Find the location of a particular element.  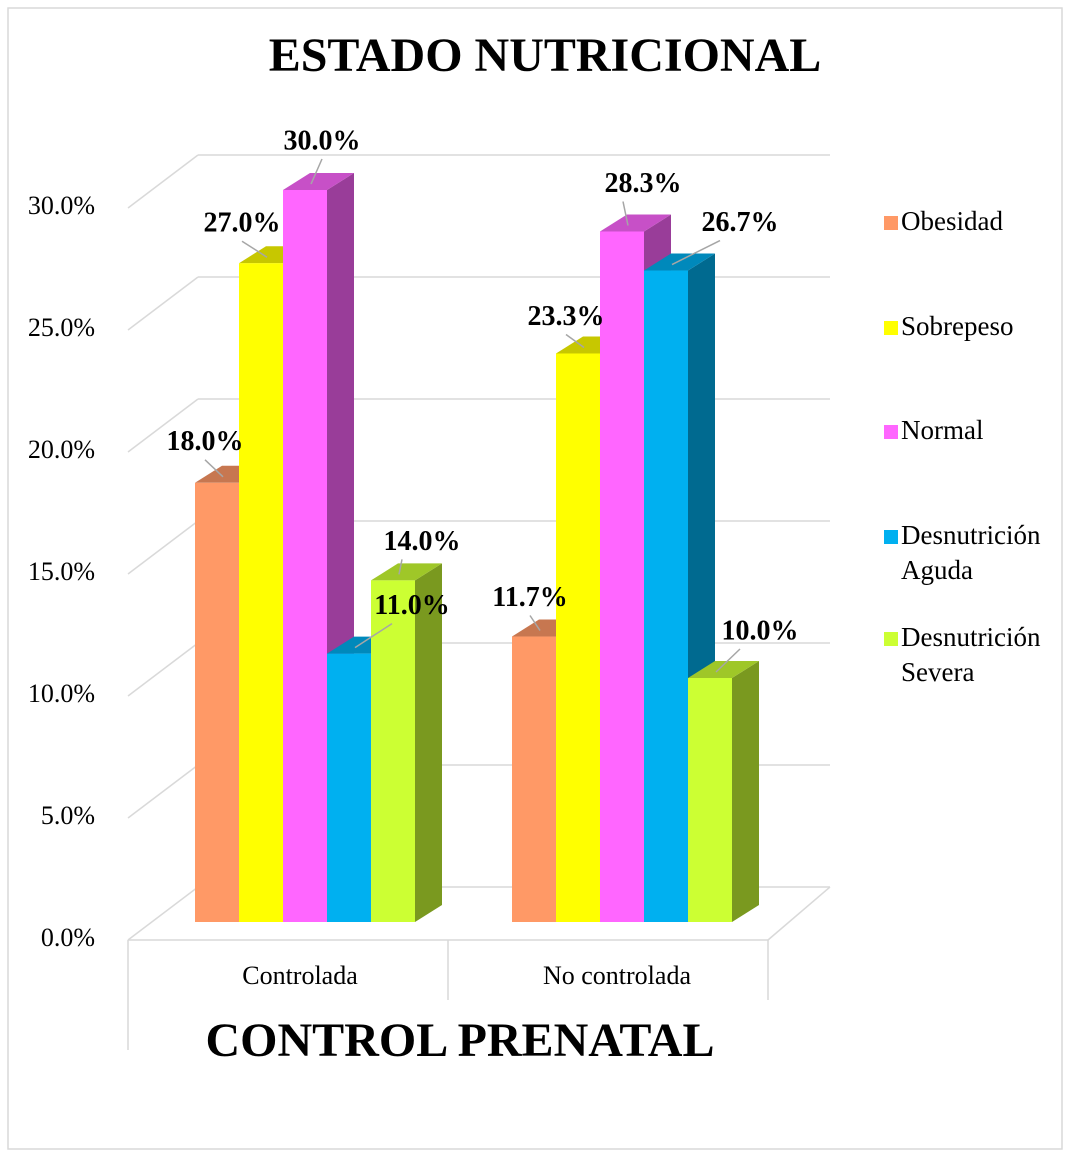

data-label: 27.0% is located at coordinates (242, 223).